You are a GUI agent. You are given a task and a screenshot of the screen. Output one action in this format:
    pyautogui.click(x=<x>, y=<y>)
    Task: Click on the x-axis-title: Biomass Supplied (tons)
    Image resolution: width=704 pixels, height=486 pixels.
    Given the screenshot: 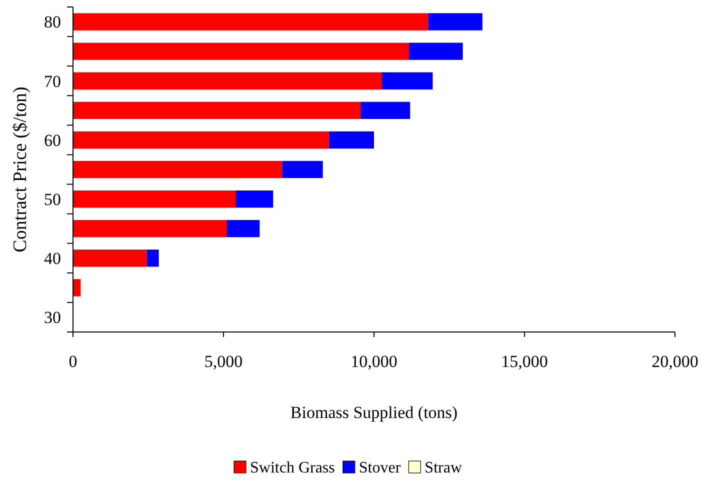 What is the action you would take?
    pyautogui.click(x=374, y=412)
    